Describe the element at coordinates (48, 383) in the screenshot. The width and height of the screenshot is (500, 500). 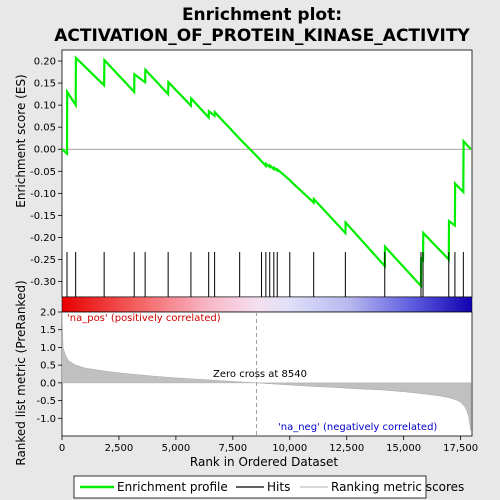
I see `metric-ytick-label: 0.0` at that location.